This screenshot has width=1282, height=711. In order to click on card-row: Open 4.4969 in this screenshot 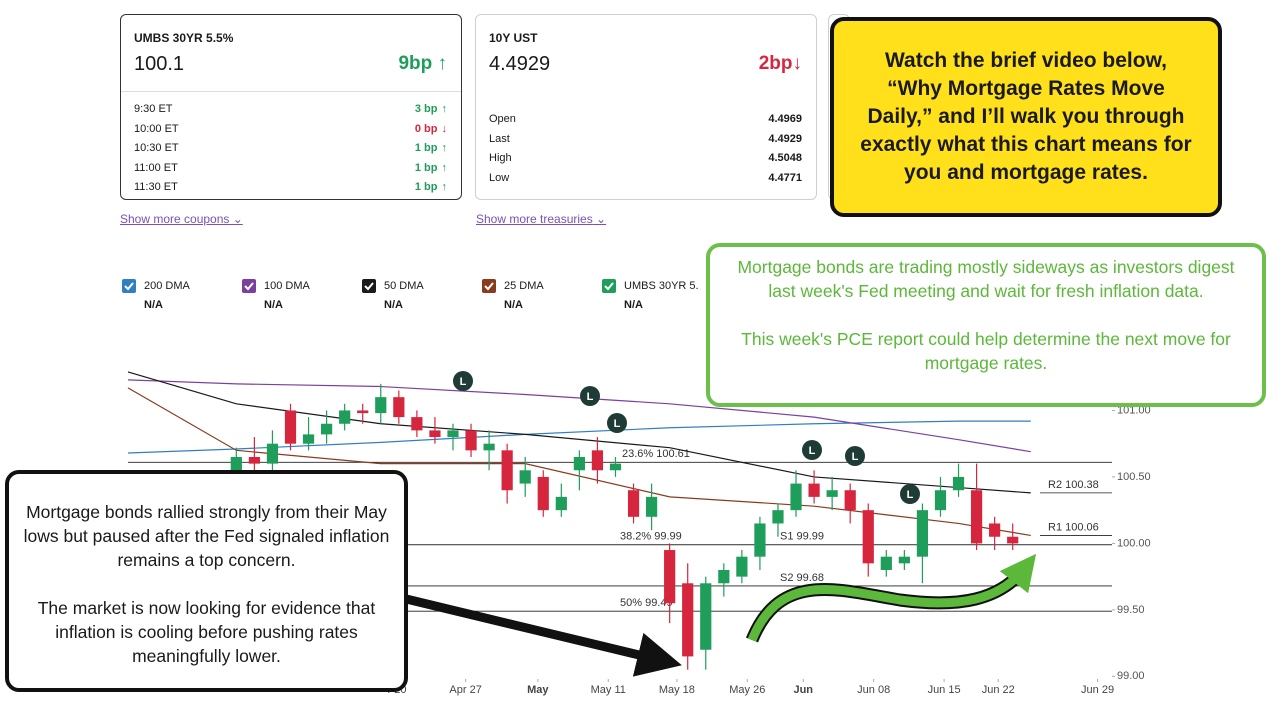, I will do `click(645, 119)`.